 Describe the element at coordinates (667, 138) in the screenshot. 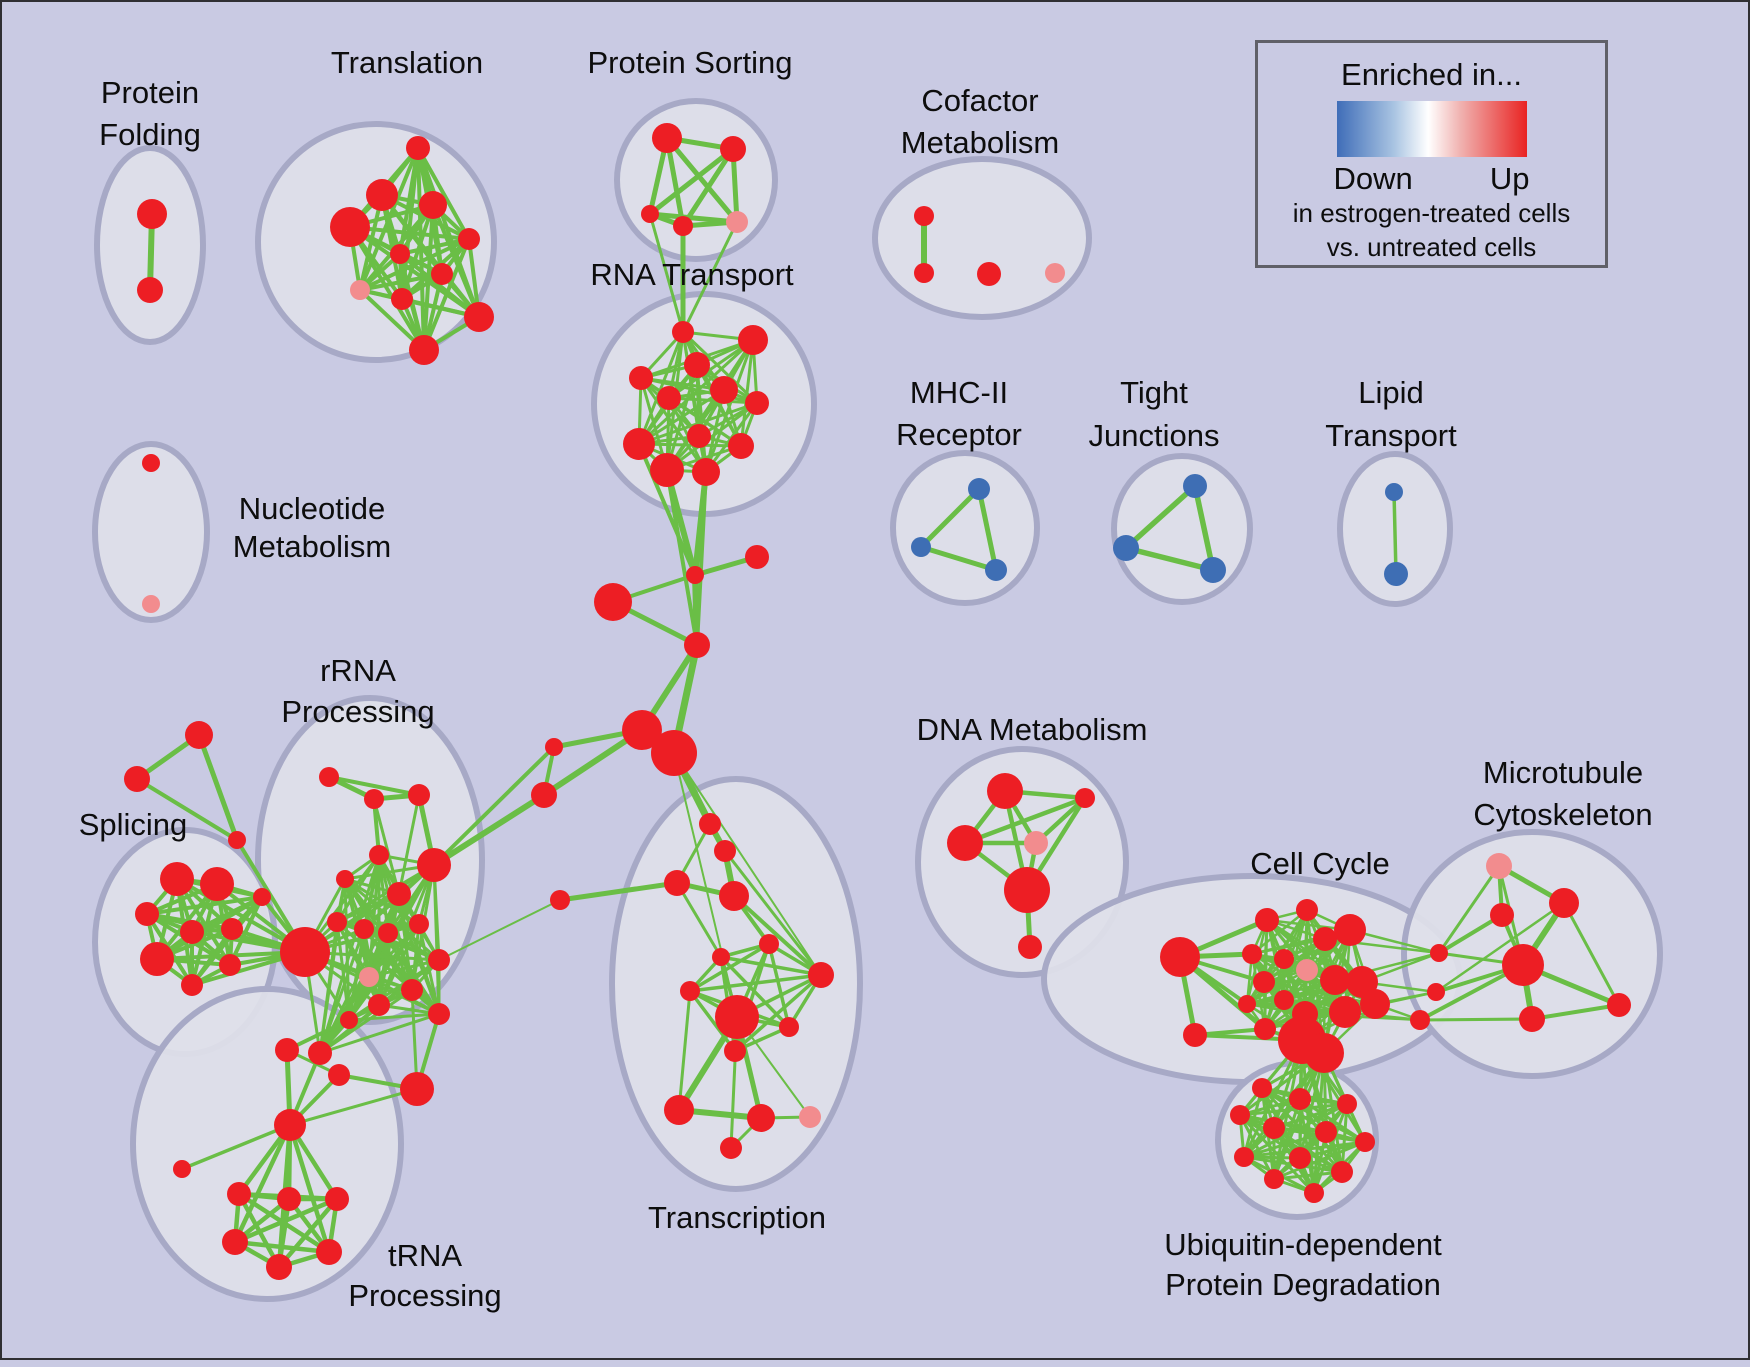

I see `graph-node-ps1` at that location.